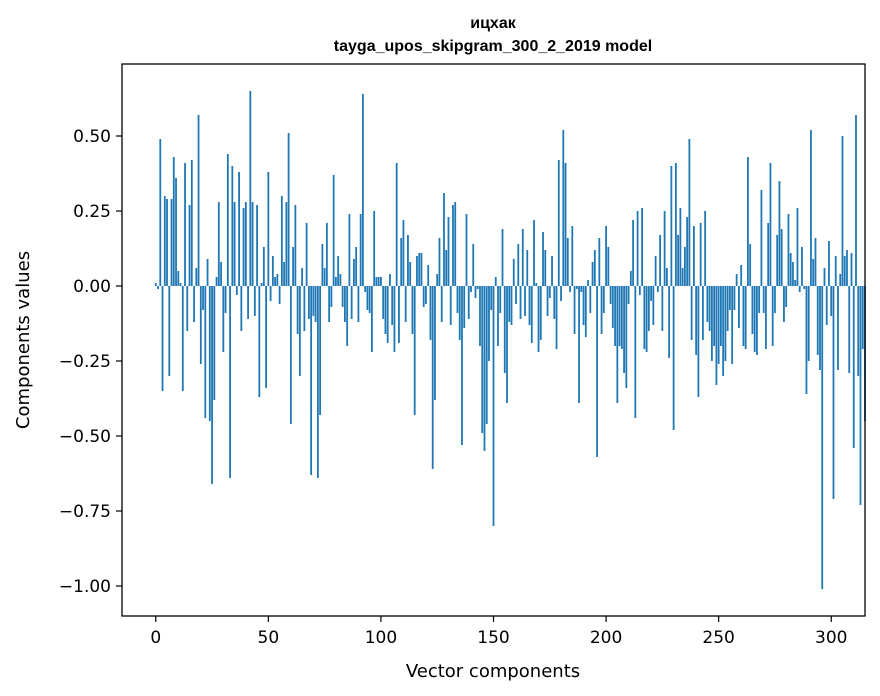  Describe the element at coordinates (85, 437) in the screenshot. I see `y-tick-label: −0.50` at that location.